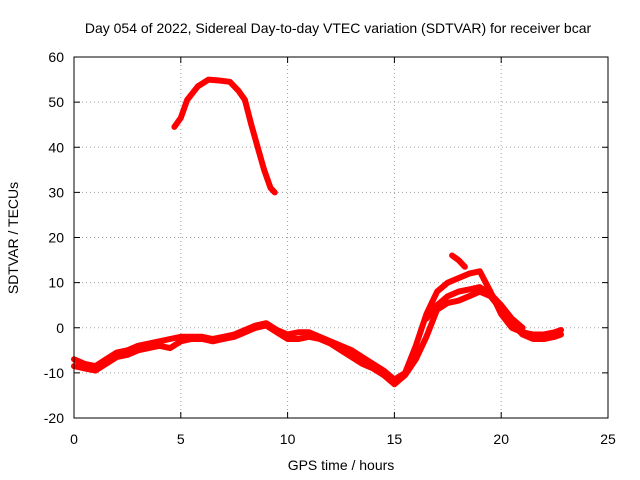 The width and height of the screenshot is (640, 480). Describe the element at coordinates (608, 439) in the screenshot. I see `x-tick-label: 25` at that location.